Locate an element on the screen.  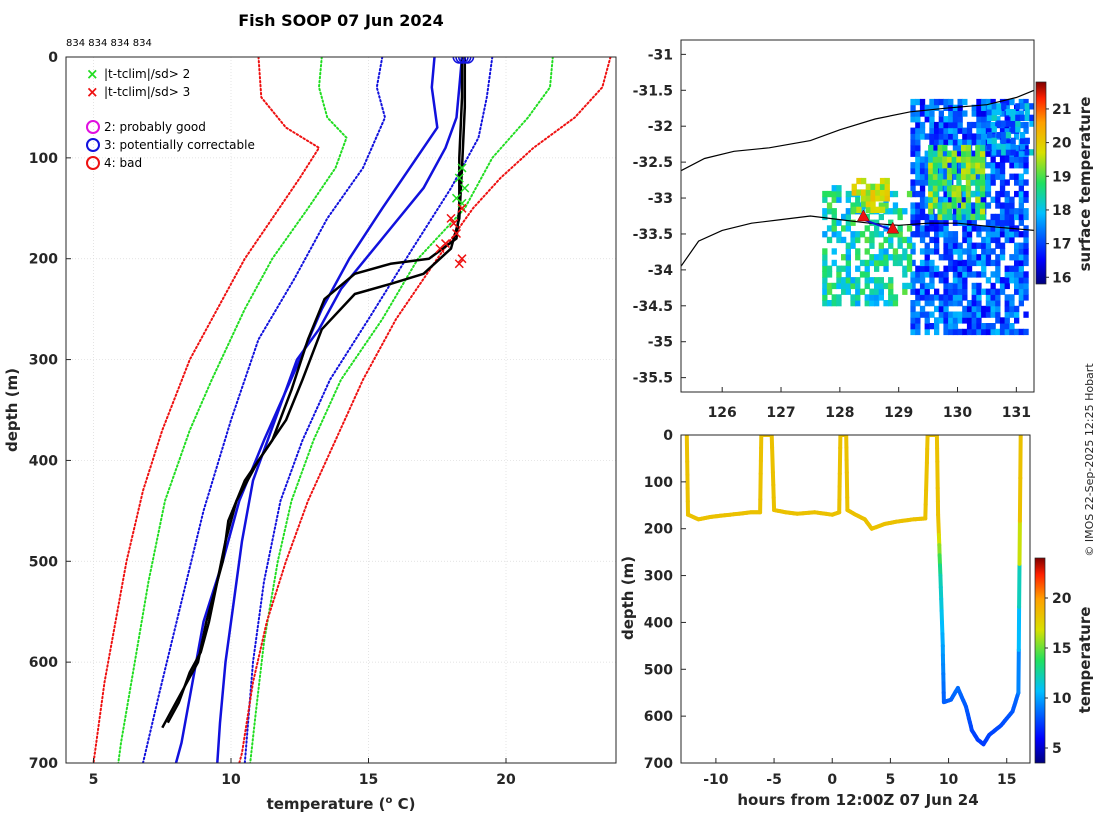
legend-item-sd3: × |t-tclim|/sd> 3 is located at coordinates (138, 92).